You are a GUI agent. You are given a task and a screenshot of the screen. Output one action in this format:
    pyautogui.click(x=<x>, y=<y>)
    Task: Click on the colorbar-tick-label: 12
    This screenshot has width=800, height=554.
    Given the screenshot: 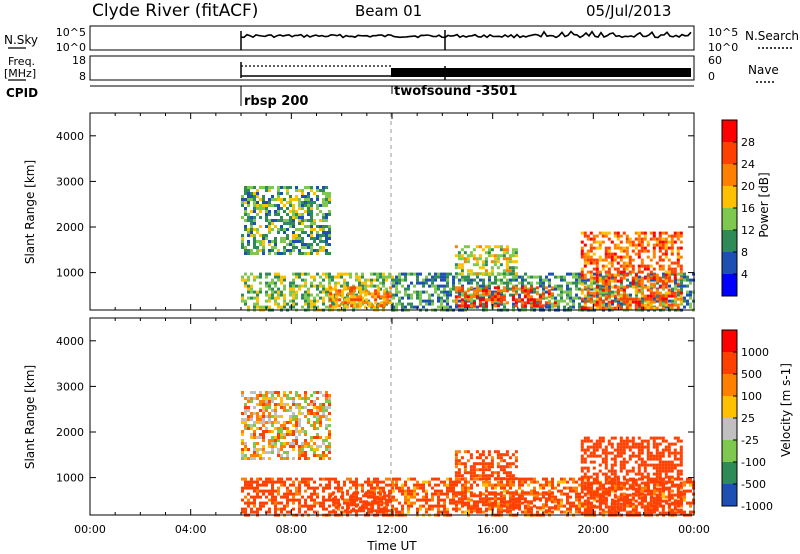 What is the action you would take?
    pyautogui.click(x=748, y=230)
    